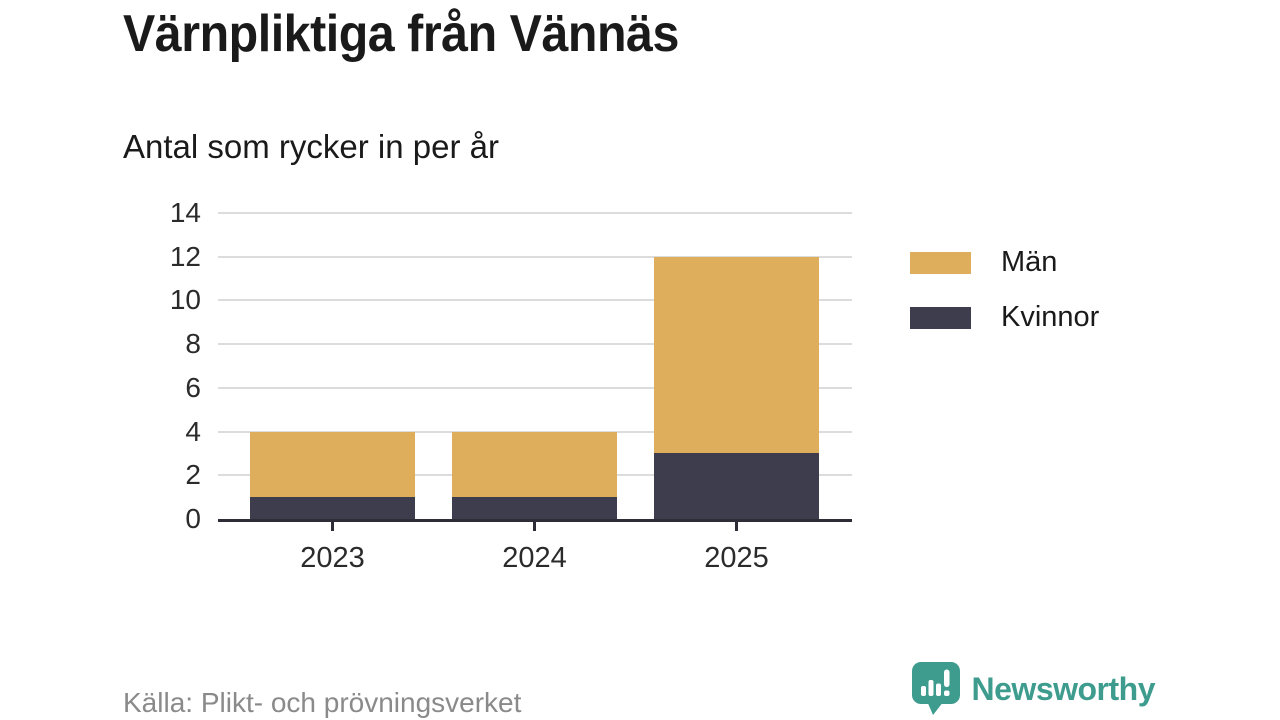 Image resolution: width=1280 pixels, height=720 pixels. What do you see at coordinates (940, 317) in the screenshot?
I see `legend-swatch-kvinnor` at bounding box center [940, 317].